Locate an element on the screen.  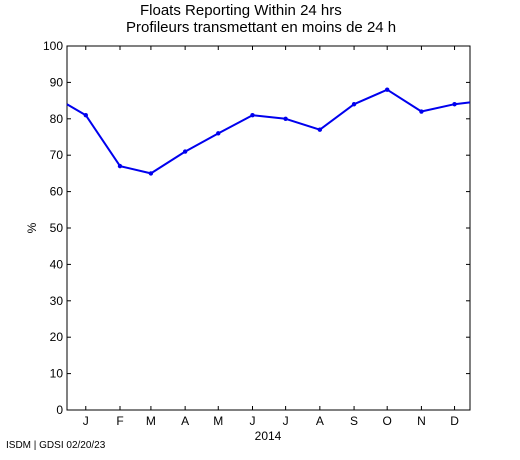
y-axis-label: % is located at coordinates (32, 227).